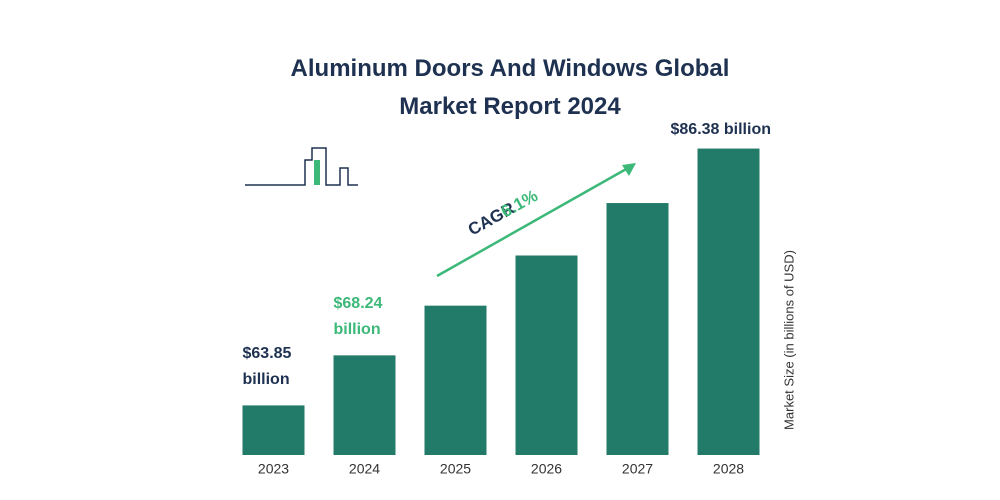  Describe the element at coordinates (267, 367) in the screenshot. I see `value-label: $63.85 billion` at that location.